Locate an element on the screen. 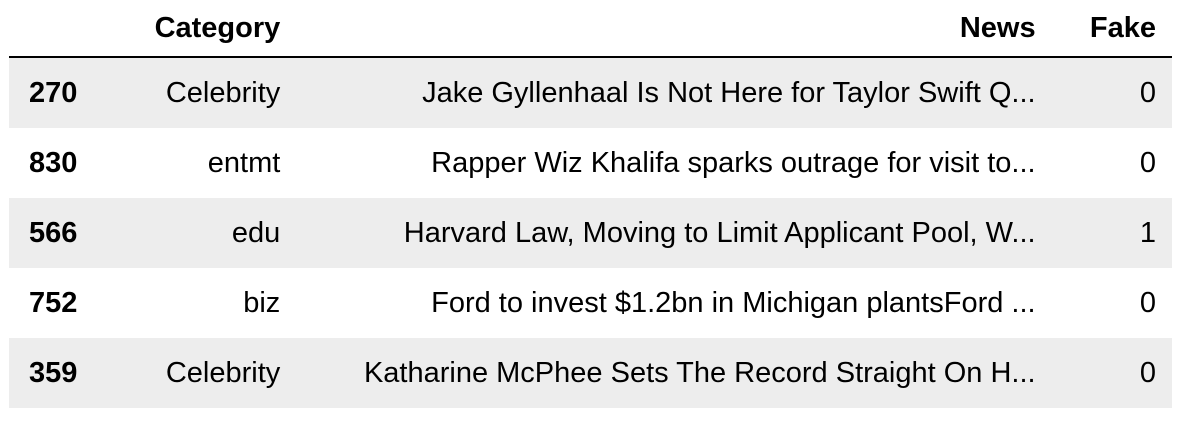  row-index: 830 is located at coordinates (65, 163).